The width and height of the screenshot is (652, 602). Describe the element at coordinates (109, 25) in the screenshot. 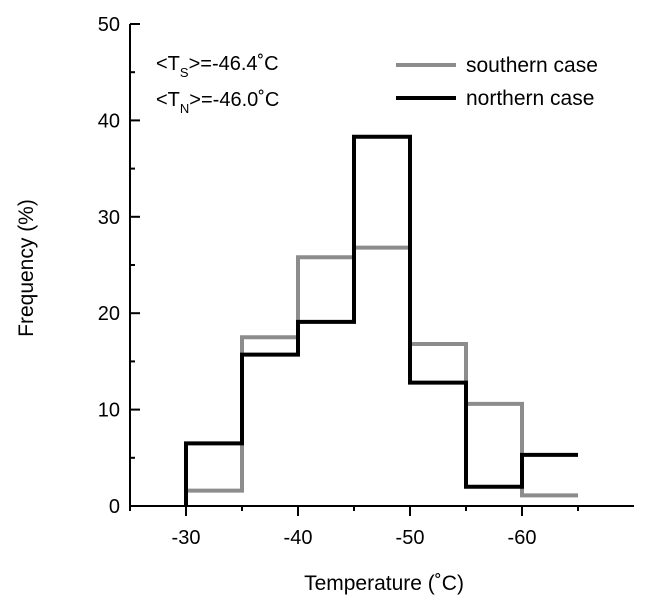

I see `y-tick-label: 50` at that location.